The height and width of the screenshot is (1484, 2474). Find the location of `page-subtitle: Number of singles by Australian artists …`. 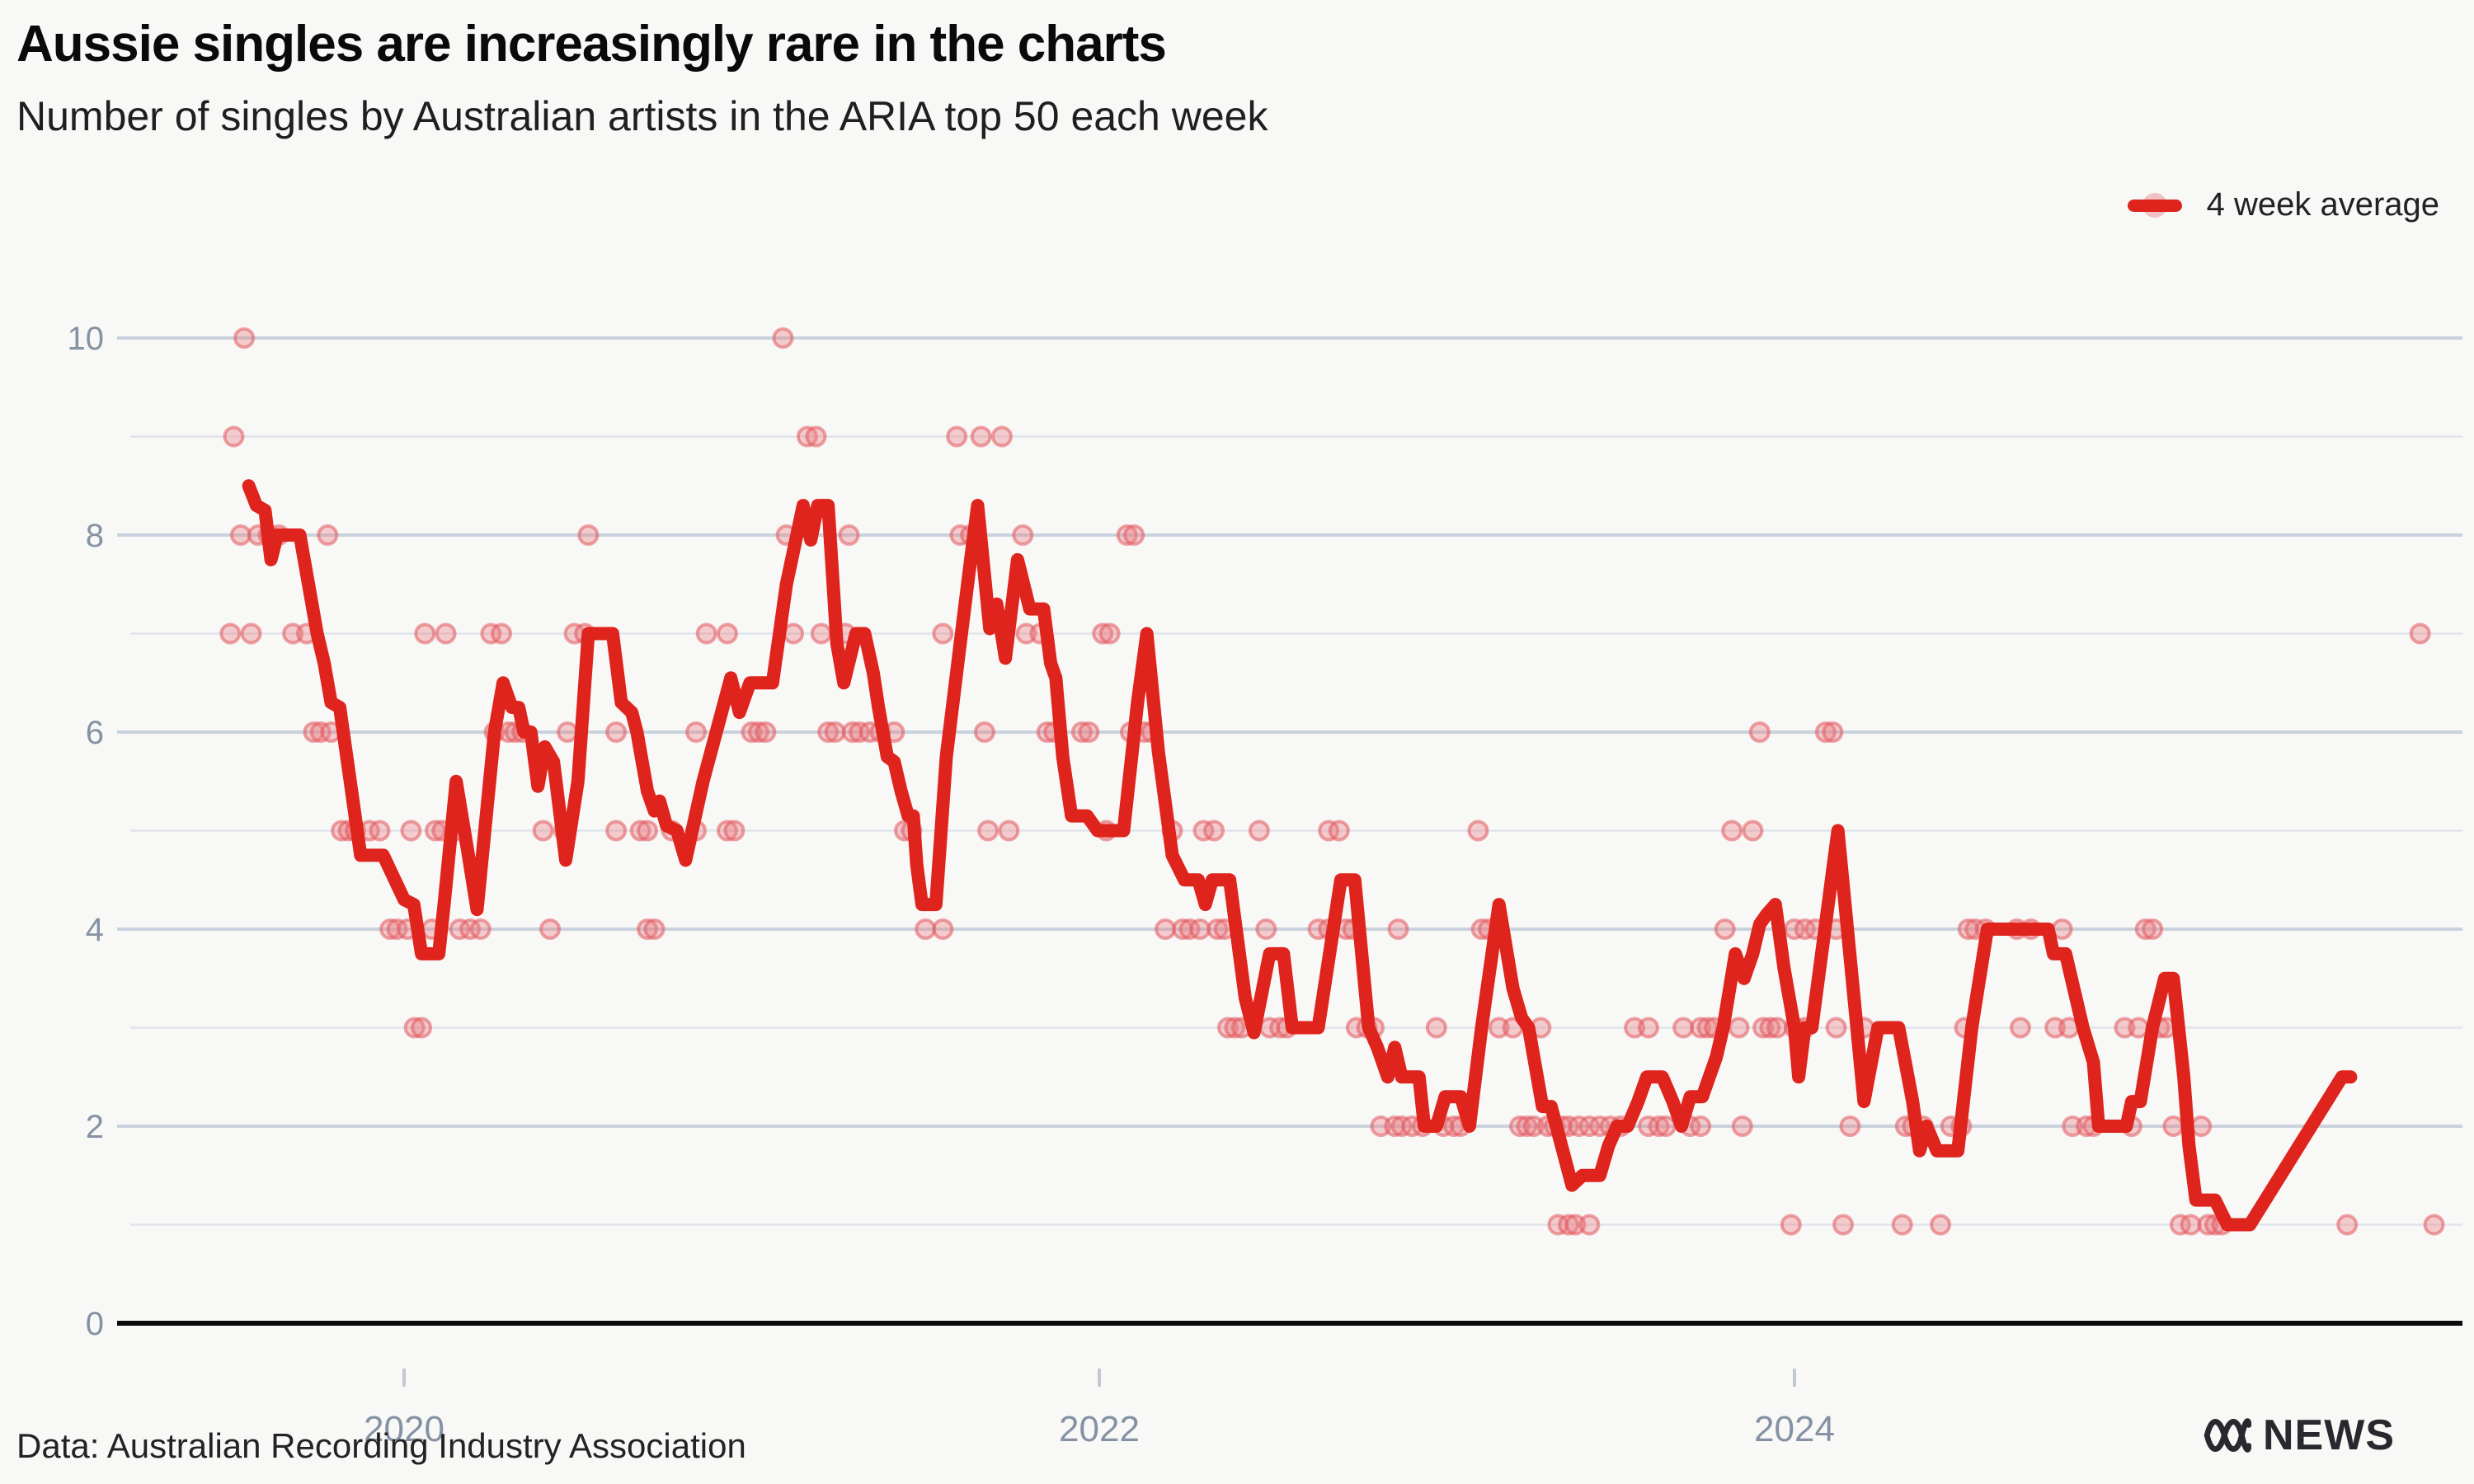

page-subtitle: Number of singles by Australian artists … is located at coordinates (642, 116).